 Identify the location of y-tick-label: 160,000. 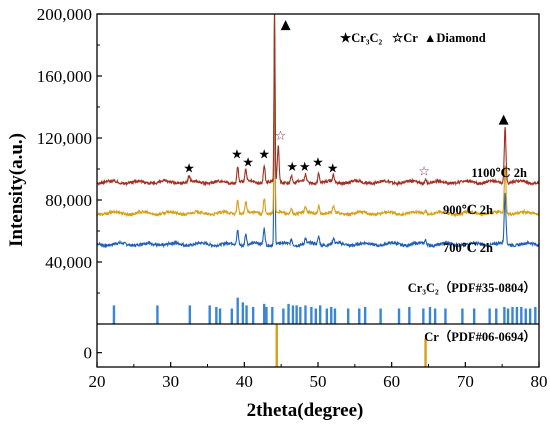
(64, 76).